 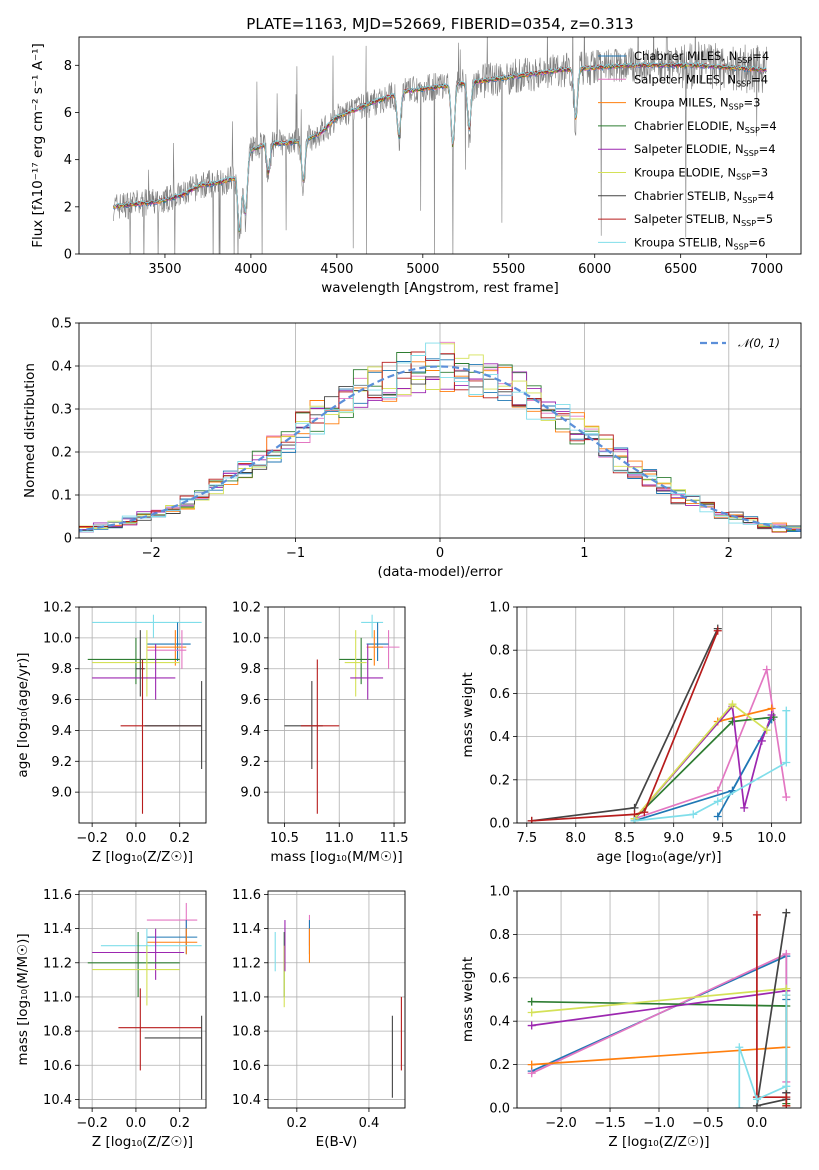 I want to click on x-tick-label: 0.2, so click(x=179, y=838).